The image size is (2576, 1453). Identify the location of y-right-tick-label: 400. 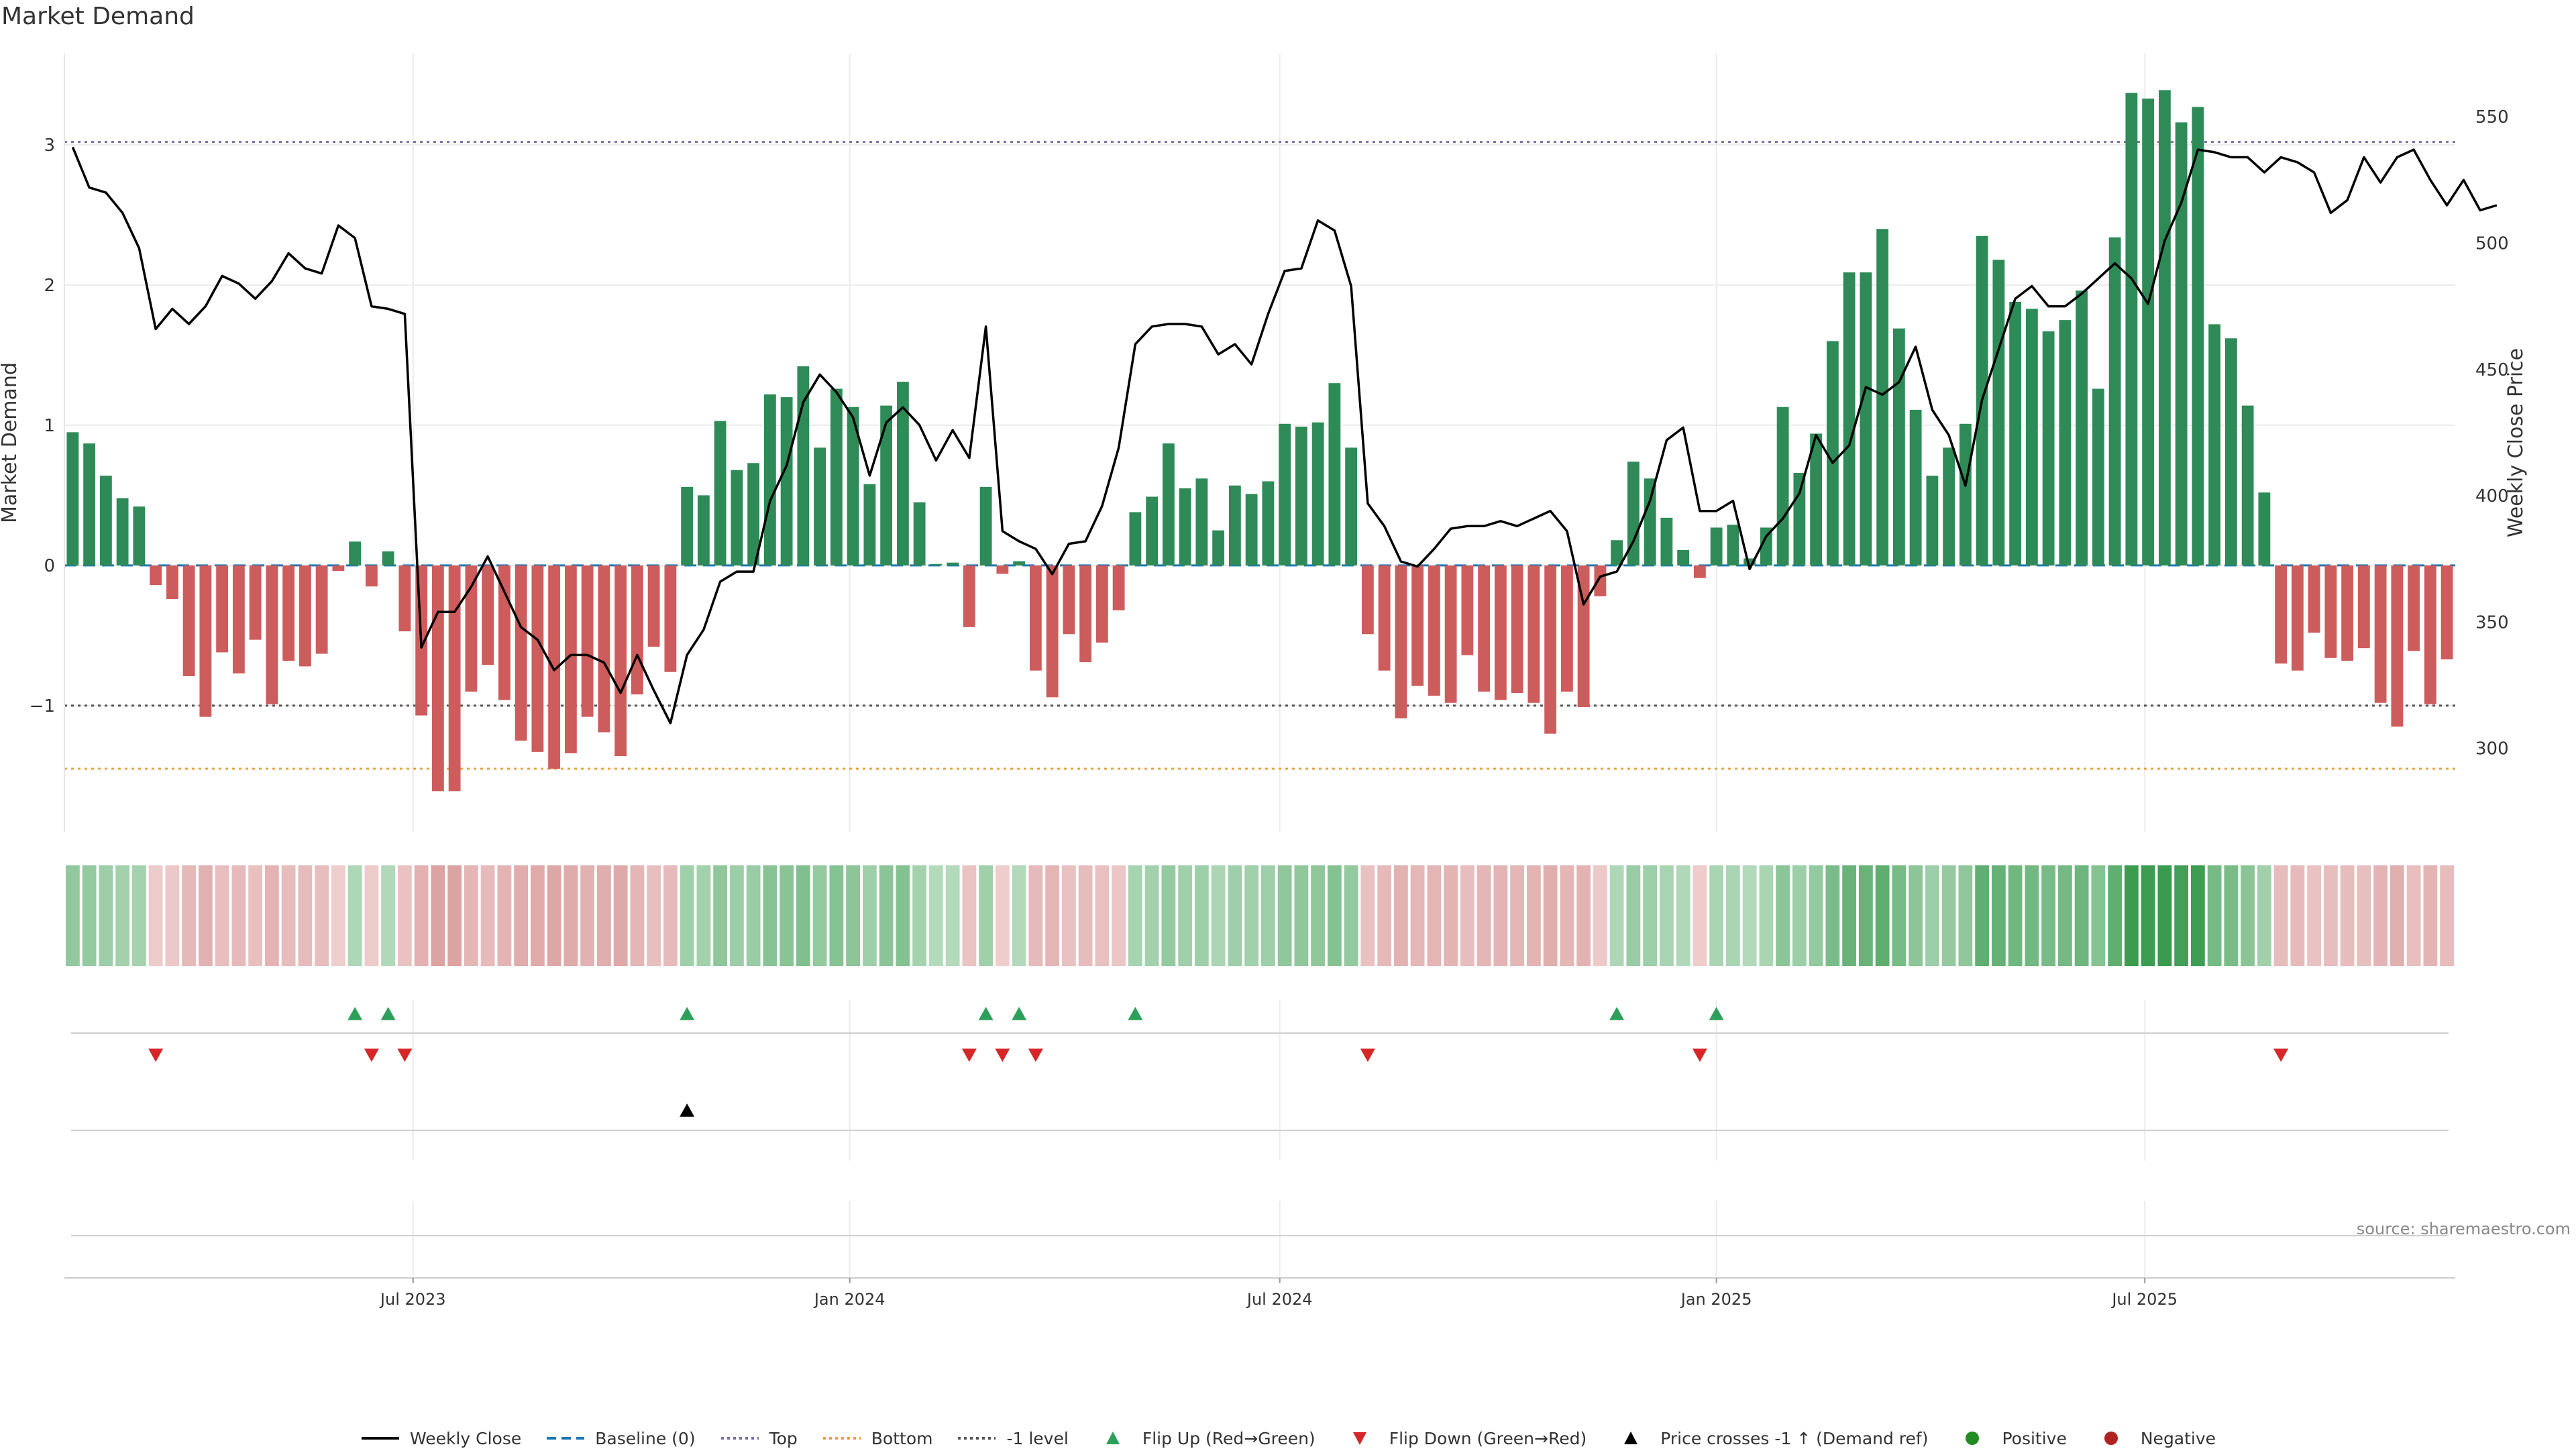
(2492, 496).